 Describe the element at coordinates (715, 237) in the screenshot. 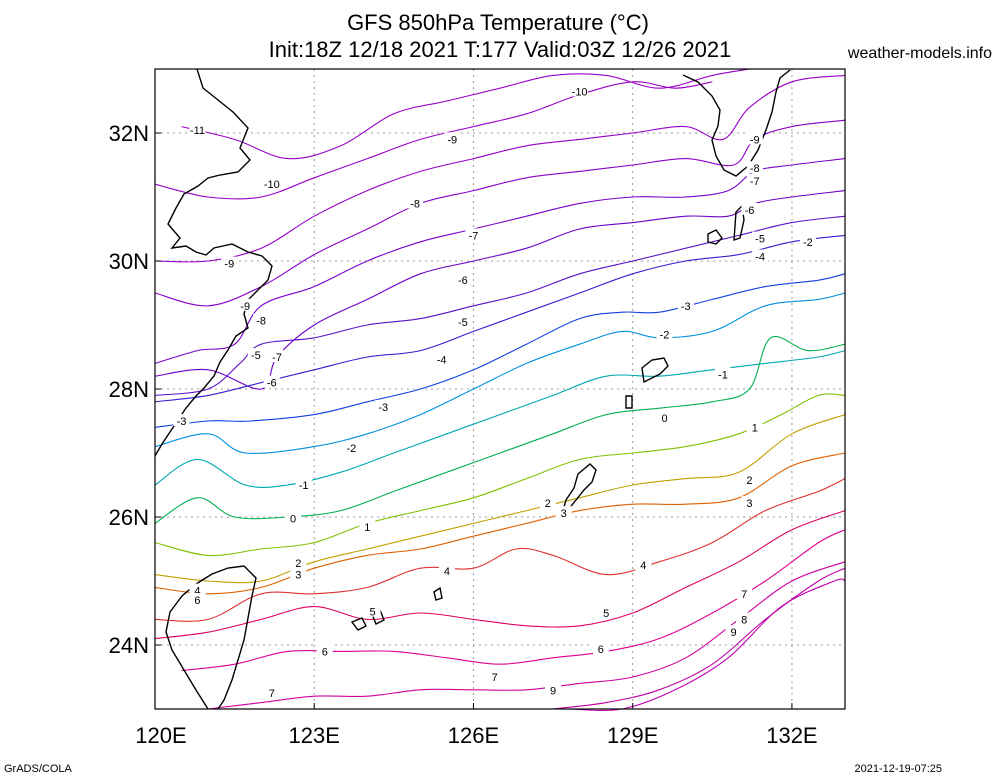

I see `coastline-yakushima` at that location.